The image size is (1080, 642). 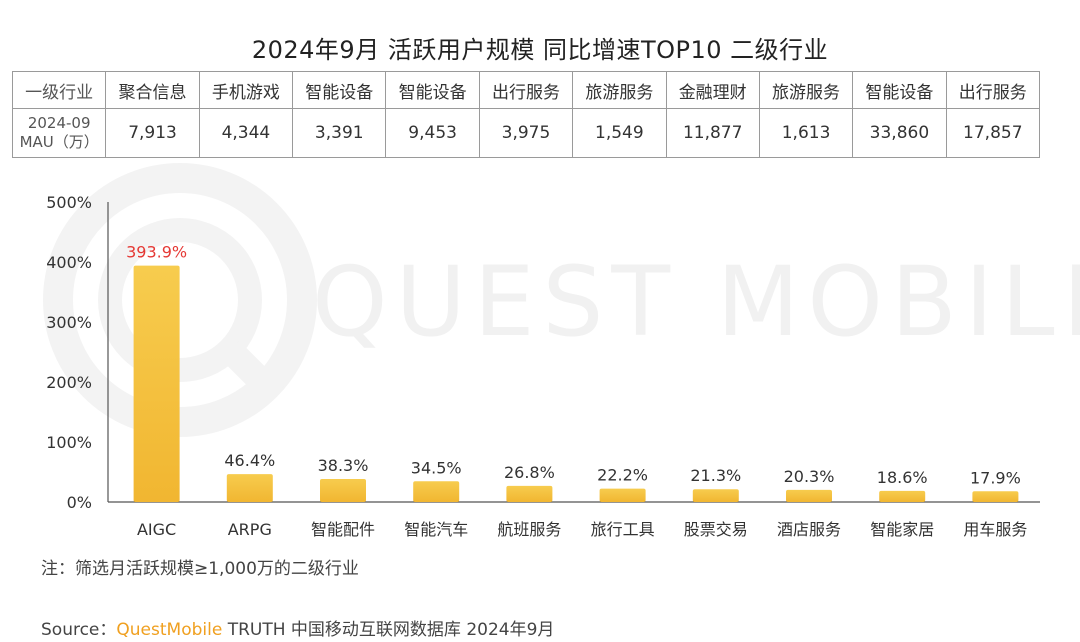 I want to click on bar-value-label: 34.5%, so click(x=436, y=467).